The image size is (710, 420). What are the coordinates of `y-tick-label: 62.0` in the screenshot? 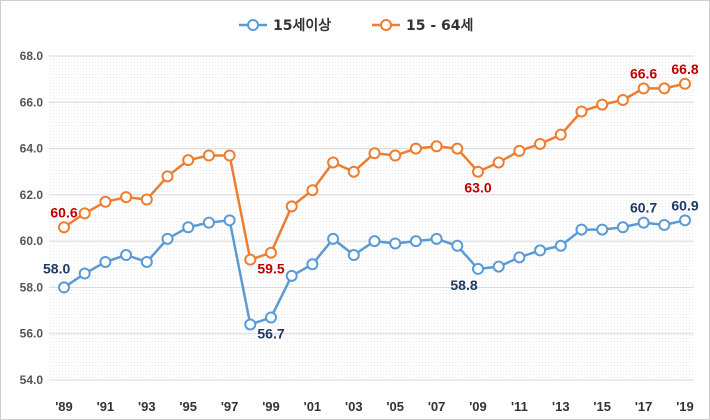 It's located at (32, 195).